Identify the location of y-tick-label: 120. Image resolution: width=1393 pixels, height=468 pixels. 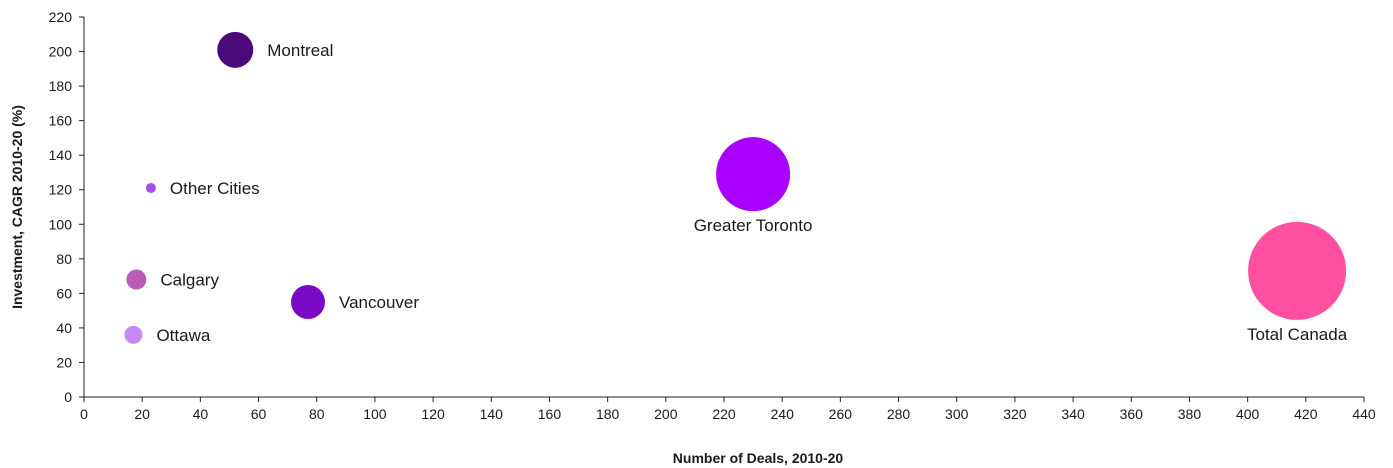
(61, 190).